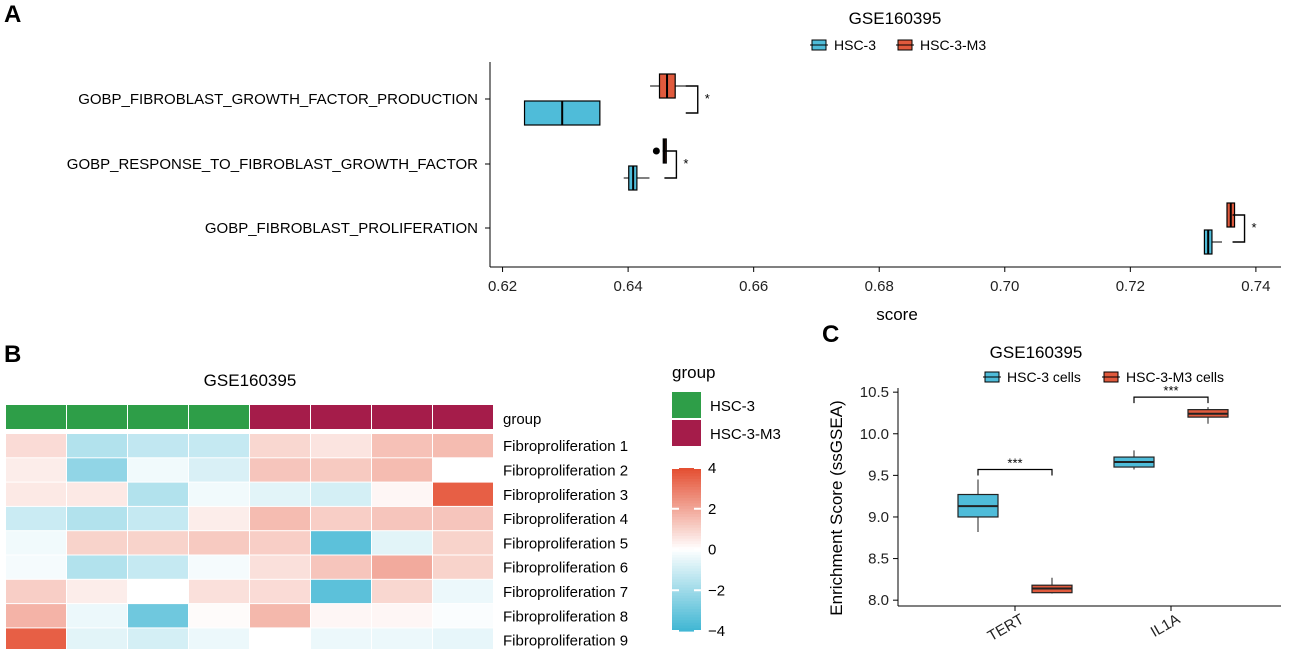 The image size is (1311, 649). I want to click on panel-b-legend-title: group, so click(693, 372).